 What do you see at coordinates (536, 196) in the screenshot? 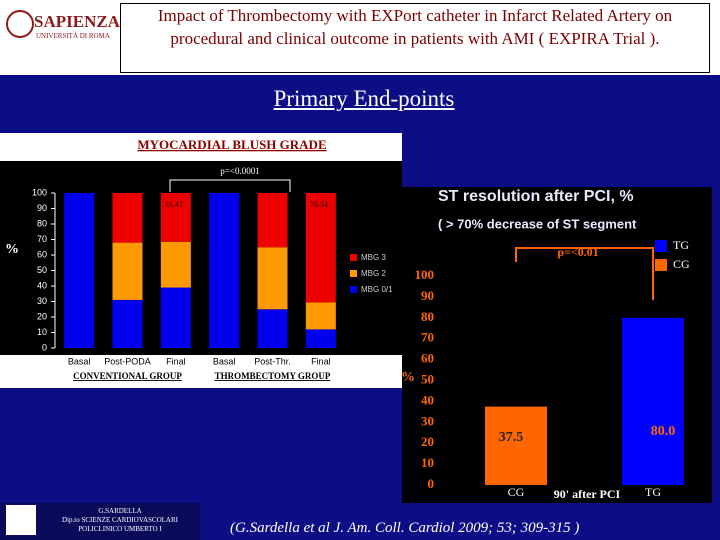
I see `chart-title: ST resolution after PCI, %` at bounding box center [536, 196].